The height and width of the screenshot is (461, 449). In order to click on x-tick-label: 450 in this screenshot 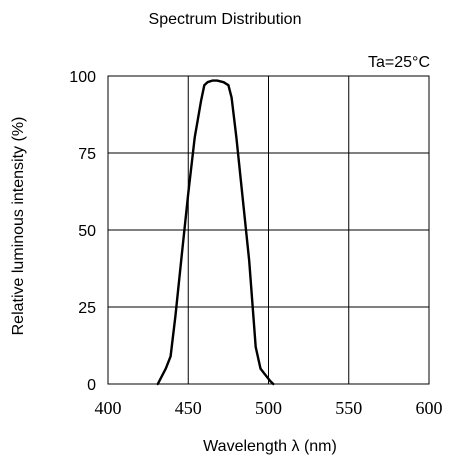, I will do `click(188, 408)`.